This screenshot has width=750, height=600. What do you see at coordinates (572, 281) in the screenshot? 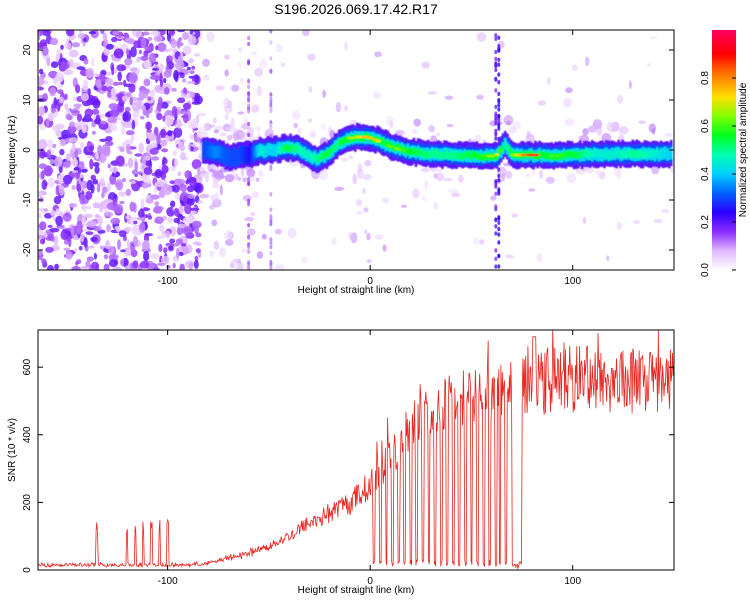
I see `x-tick-label: 100` at bounding box center [572, 281].